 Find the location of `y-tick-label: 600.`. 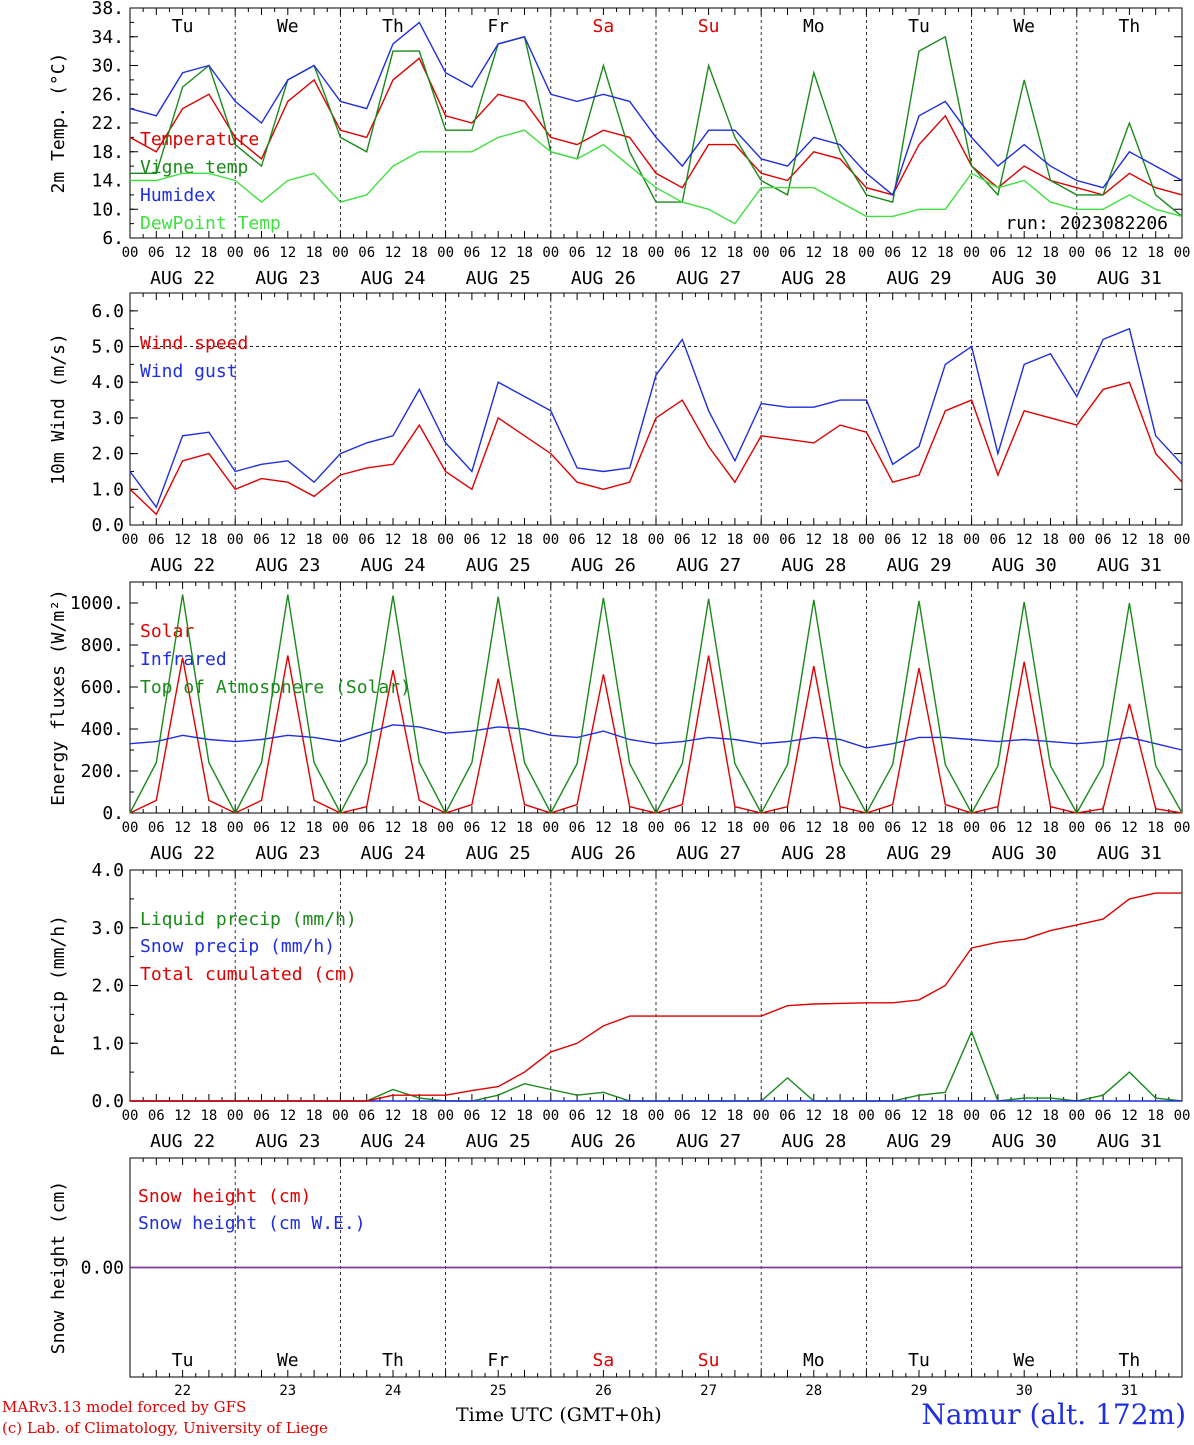

y-tick-label: 600. is located at coordinates (102, 687).